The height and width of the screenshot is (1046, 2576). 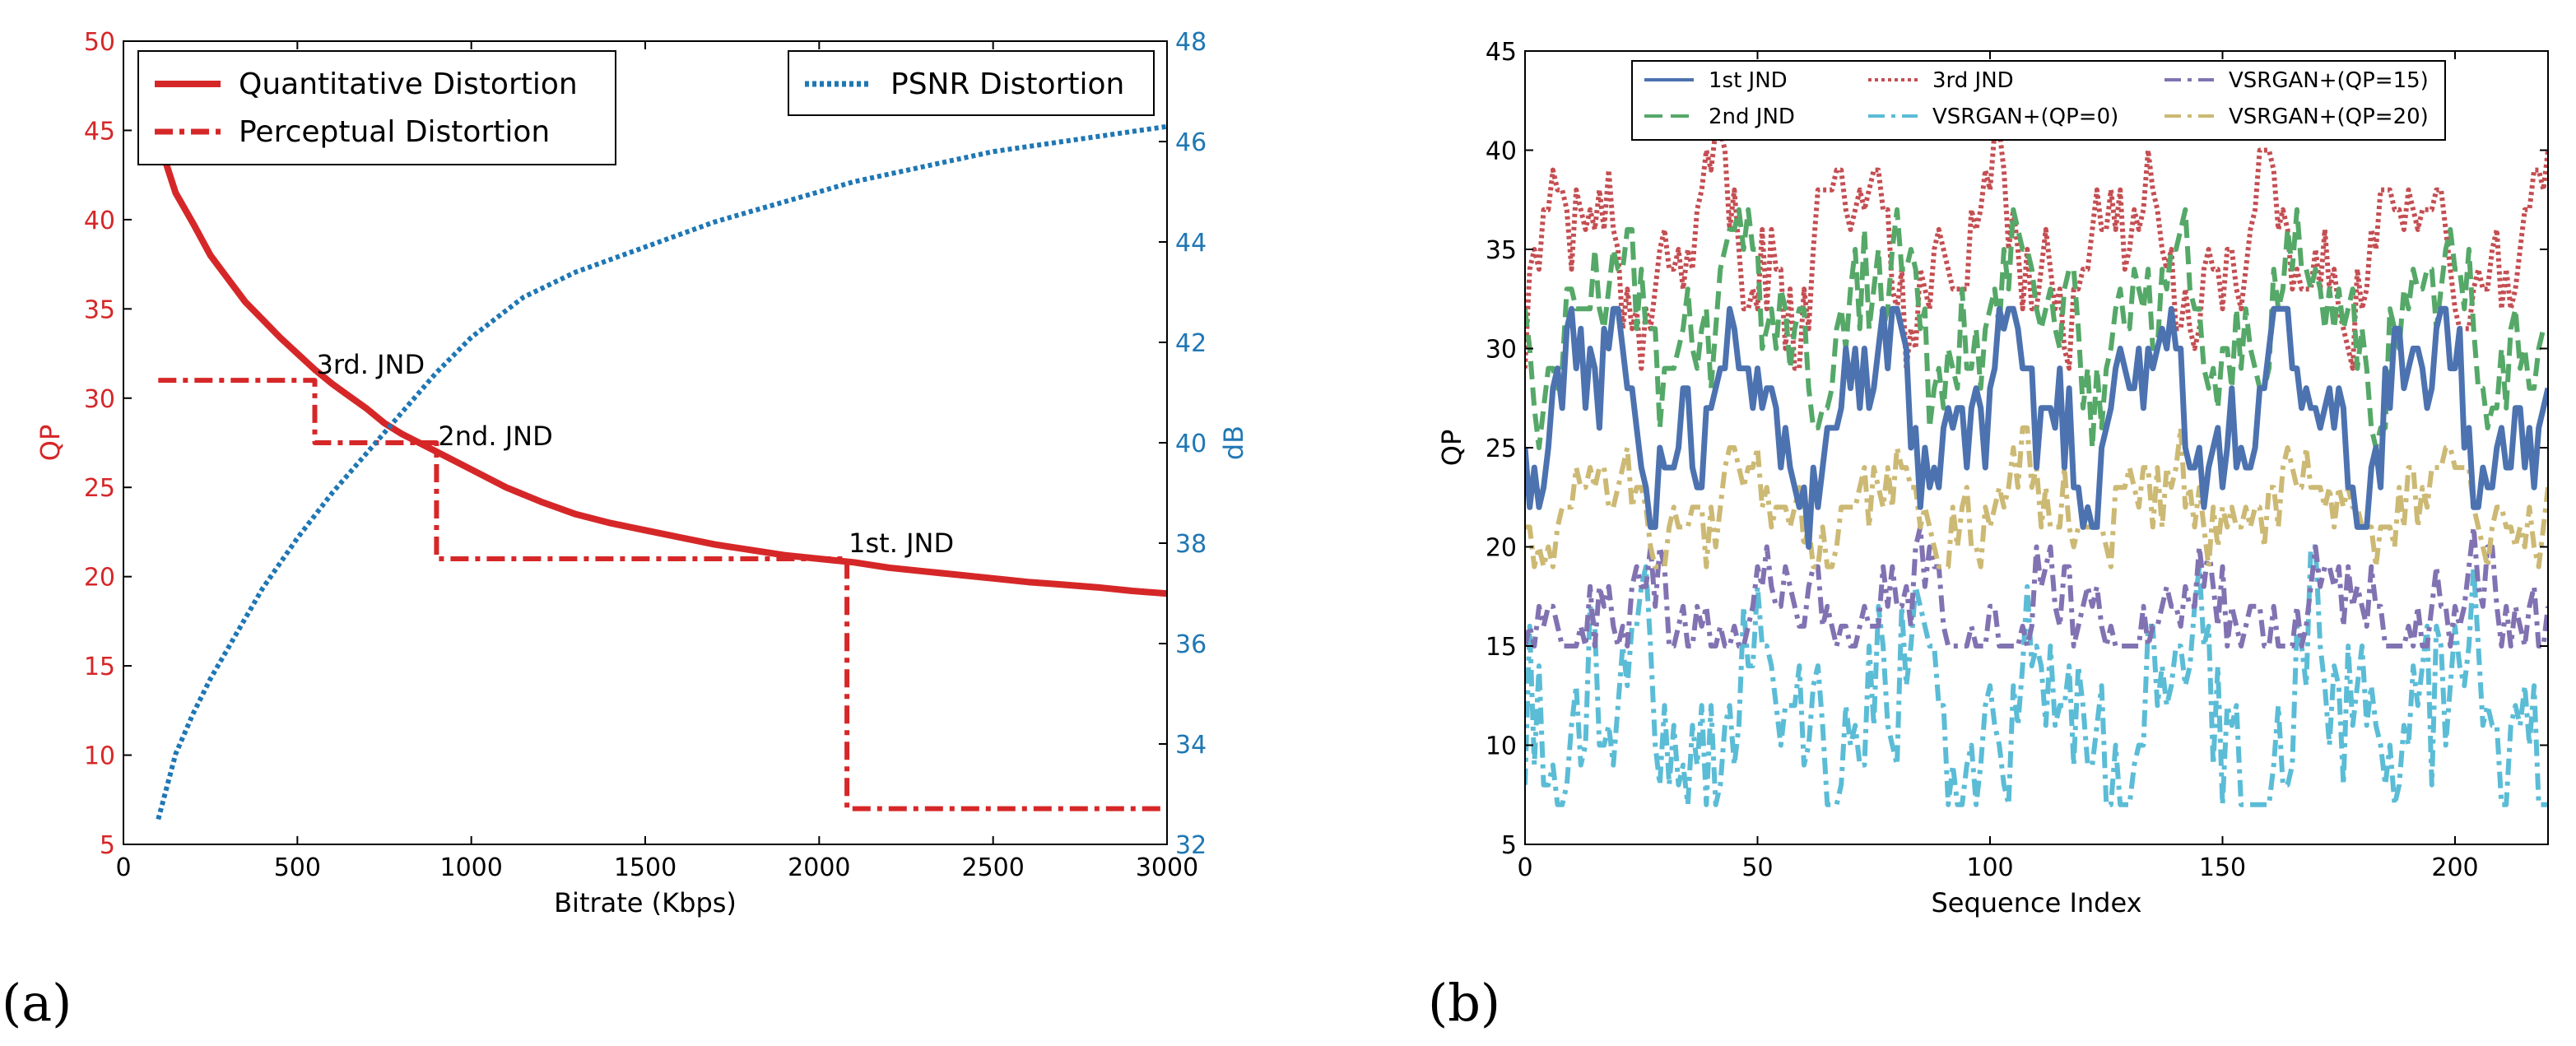 I want to click on chart-b-ytick-label: 10, so click(x=1501, y=746).